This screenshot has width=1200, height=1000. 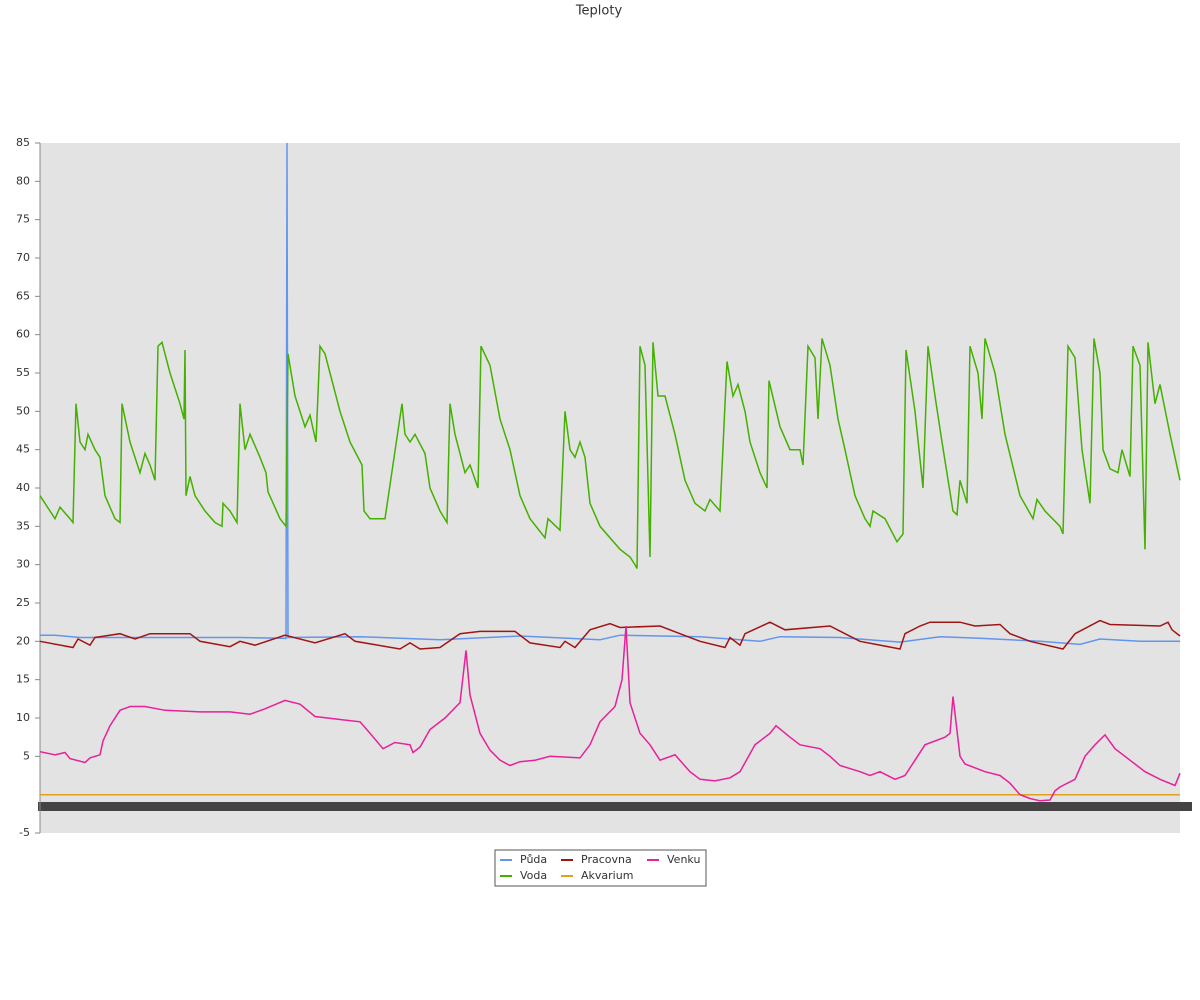 What do you see at coordinates (23, 602) in the screenshot?
I see `y-tick-label: 25` at bounding box center [23, 602].